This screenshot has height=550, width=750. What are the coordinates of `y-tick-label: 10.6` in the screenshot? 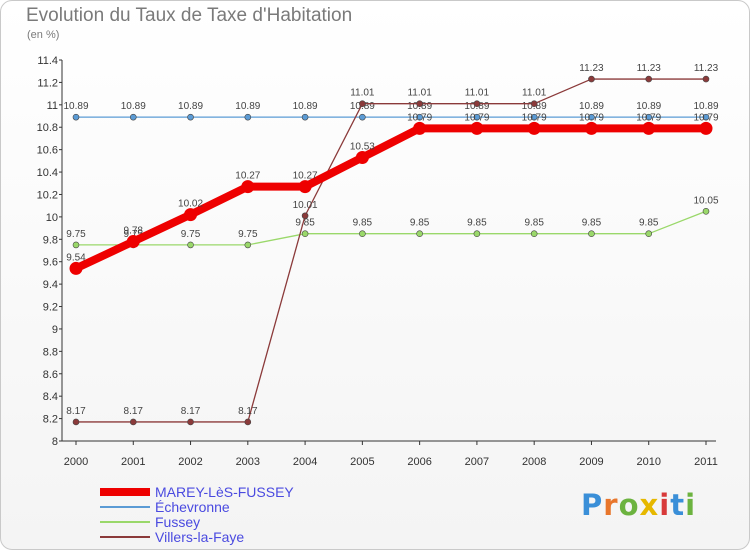 It's located at (47, 151).